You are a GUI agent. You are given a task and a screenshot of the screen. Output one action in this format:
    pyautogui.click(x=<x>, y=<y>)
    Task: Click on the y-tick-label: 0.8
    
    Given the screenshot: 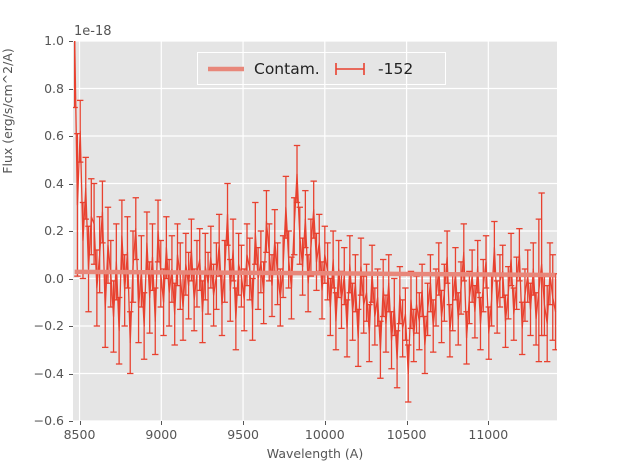 What is the action you would take?
    pyautogui.click(x=54, y=88)
    